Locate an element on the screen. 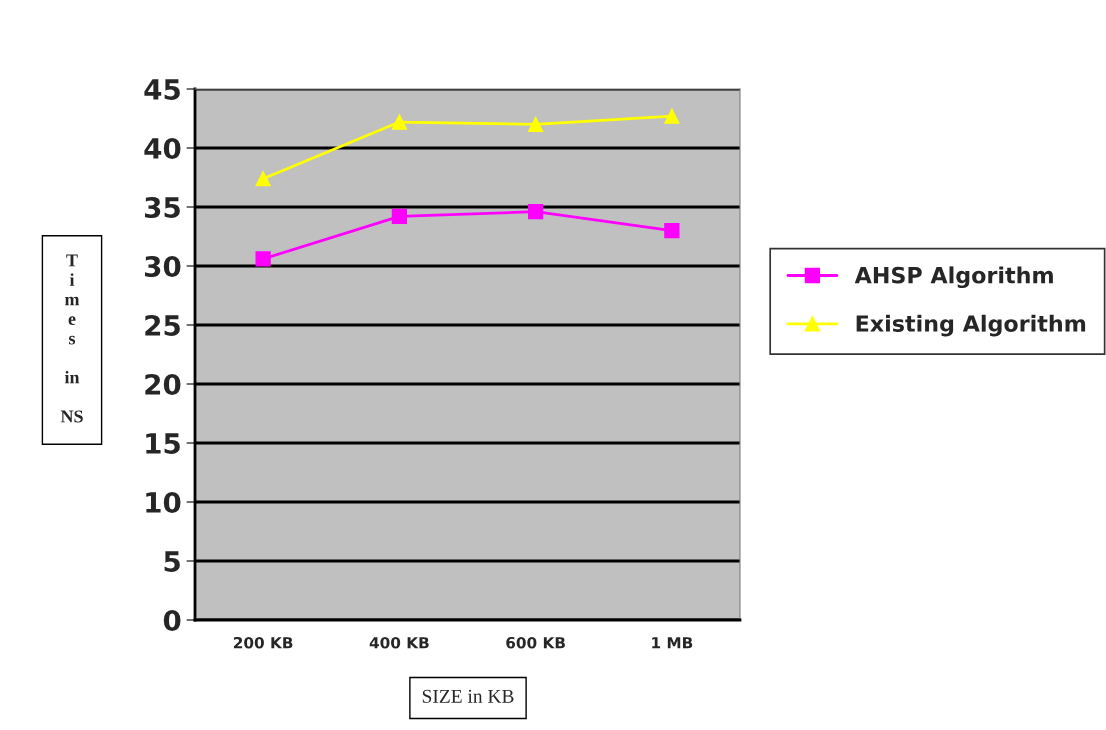  y-tick-label: 45 is located at coordinates (162, 89).